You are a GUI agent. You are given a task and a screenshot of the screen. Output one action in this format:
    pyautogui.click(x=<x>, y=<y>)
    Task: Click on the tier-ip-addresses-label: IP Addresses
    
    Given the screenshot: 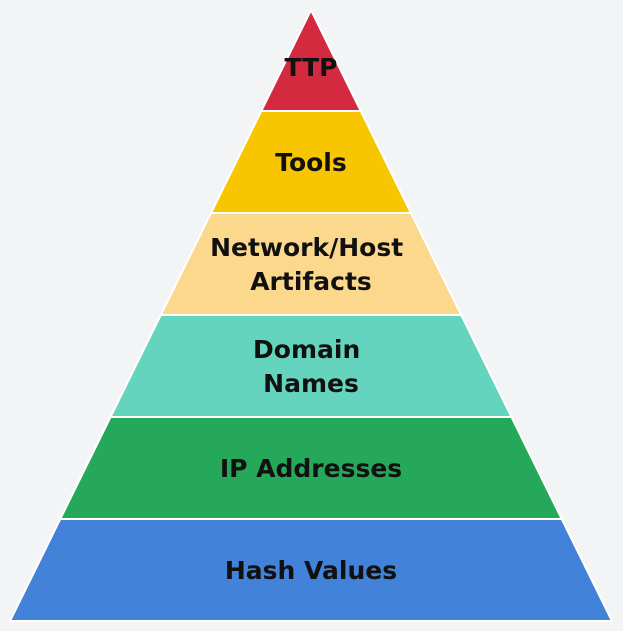 What is the action you would take?
    pyautogui.click(x=311, y=468)
    